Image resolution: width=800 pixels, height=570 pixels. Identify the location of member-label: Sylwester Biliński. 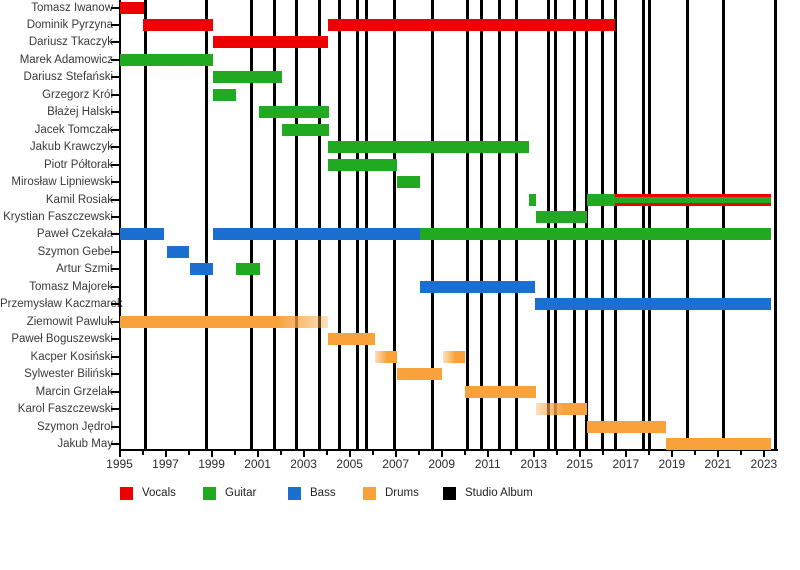
(68, 374).